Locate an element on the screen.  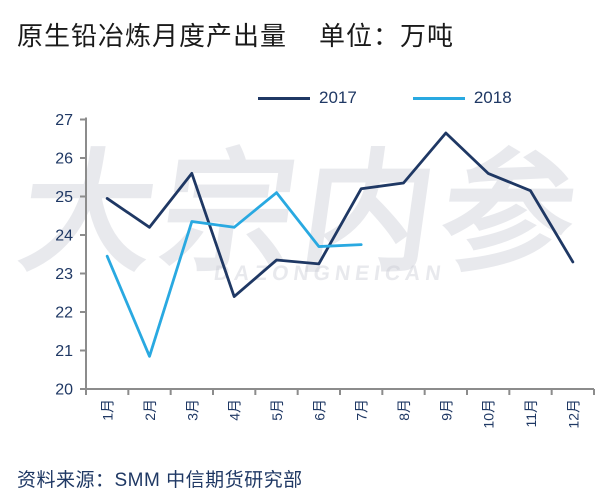
legend-item-2018: 2018 is located at coordinates (462, 98).